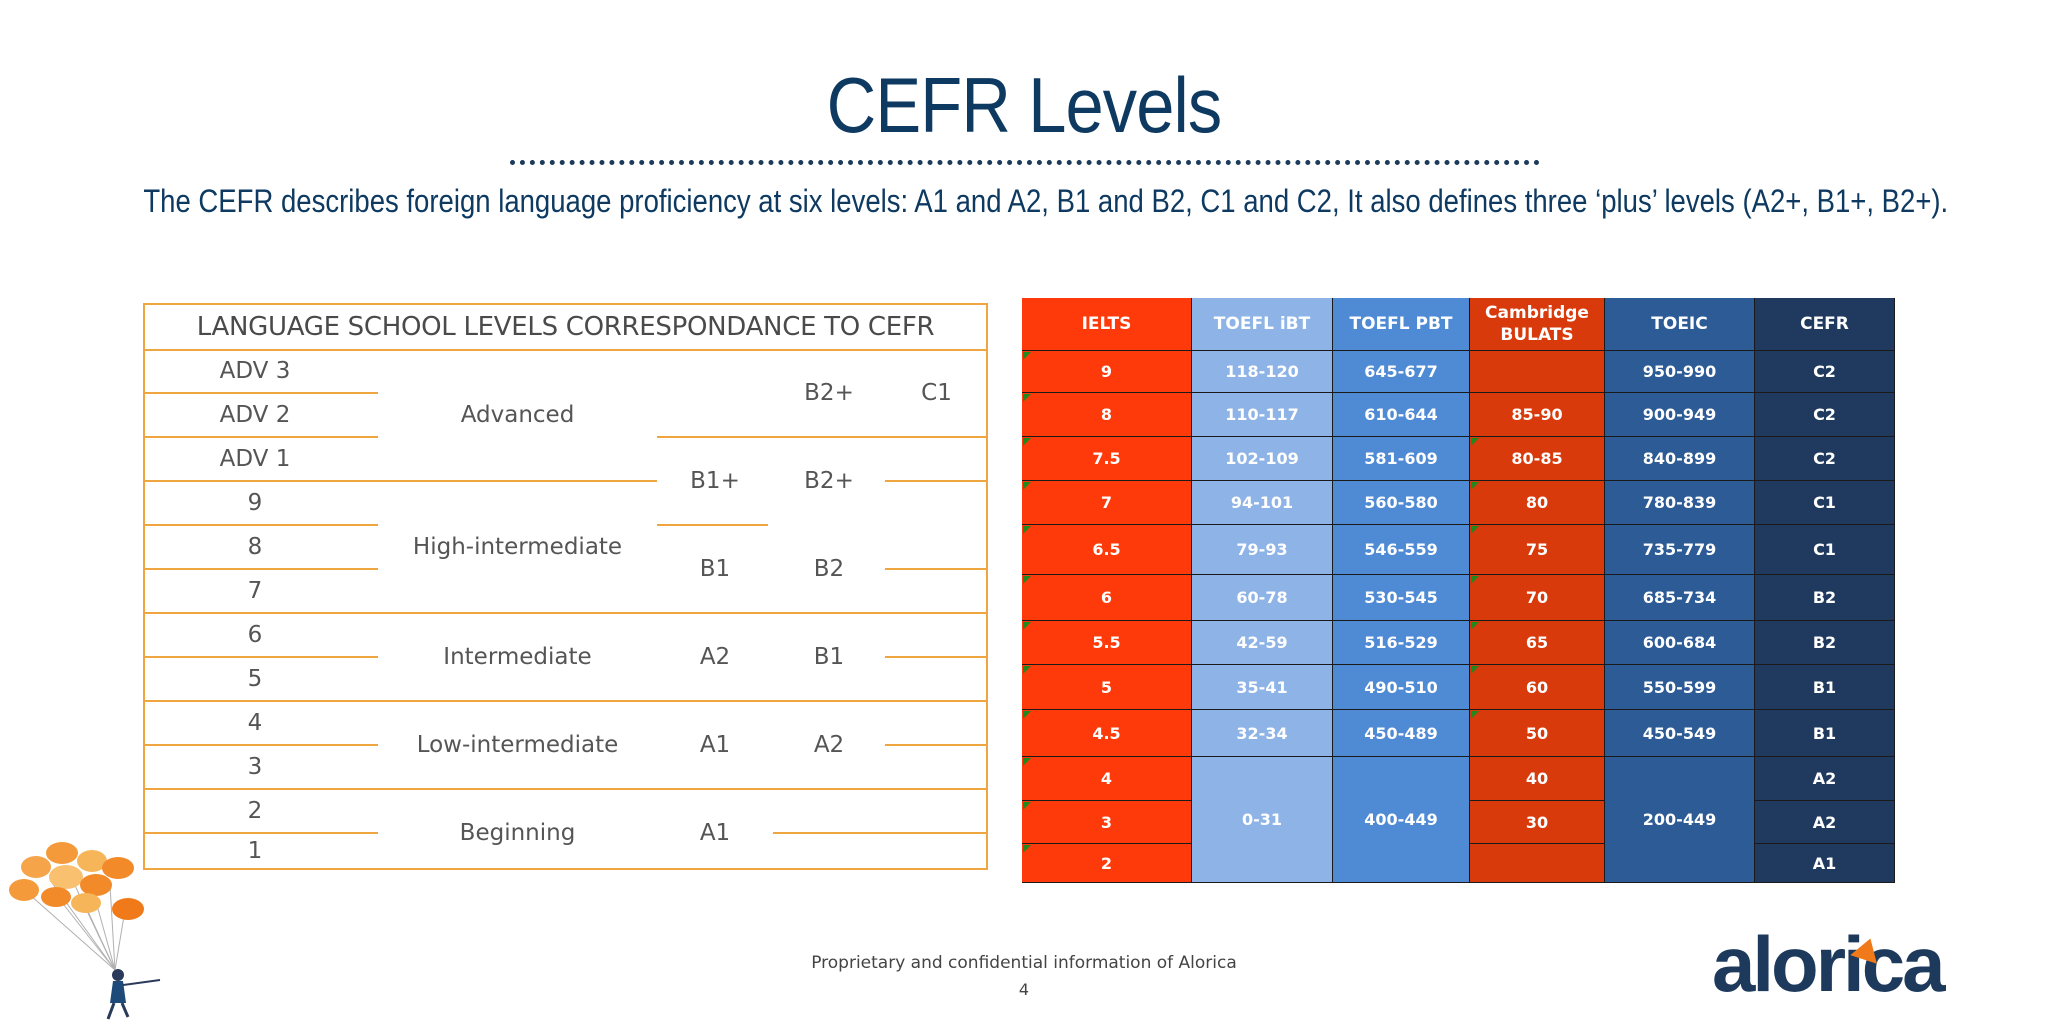 This screenshot has height=1024, width=2048. Describe the element at coordinates (1828, 964) in the screenshot. I see `alorica-logo: alorica` at that location.